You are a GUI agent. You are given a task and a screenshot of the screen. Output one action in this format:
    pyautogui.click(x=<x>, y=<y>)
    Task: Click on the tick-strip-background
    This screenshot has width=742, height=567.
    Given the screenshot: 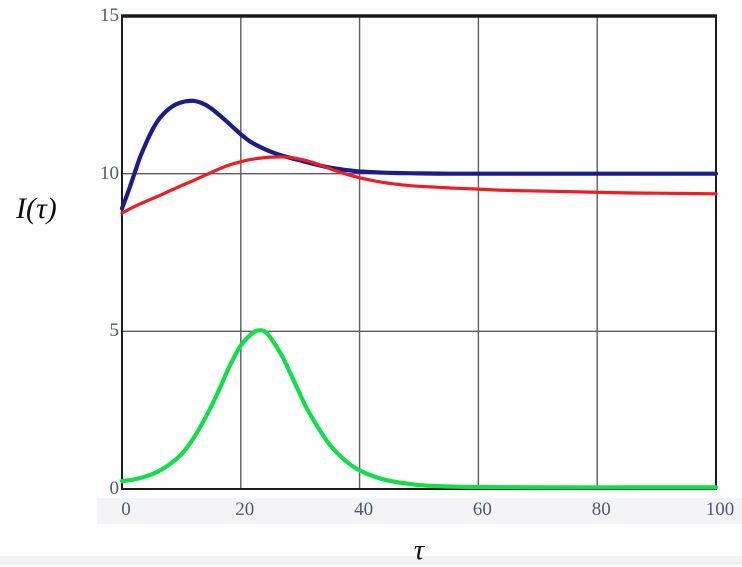 What is the action you would take?
    pyautogui.click(x=419, y=511)
    